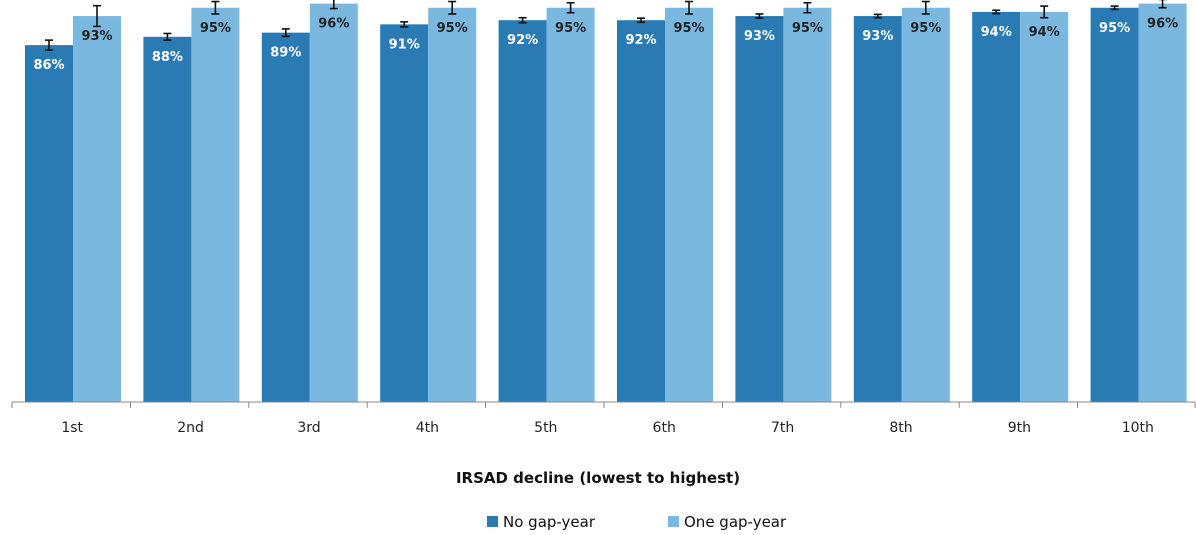 Image resolution: width=1196 pixels, height=535 pixels. I want to click on data-label-no-gap-year-1st: 86%, so click(48, 65).